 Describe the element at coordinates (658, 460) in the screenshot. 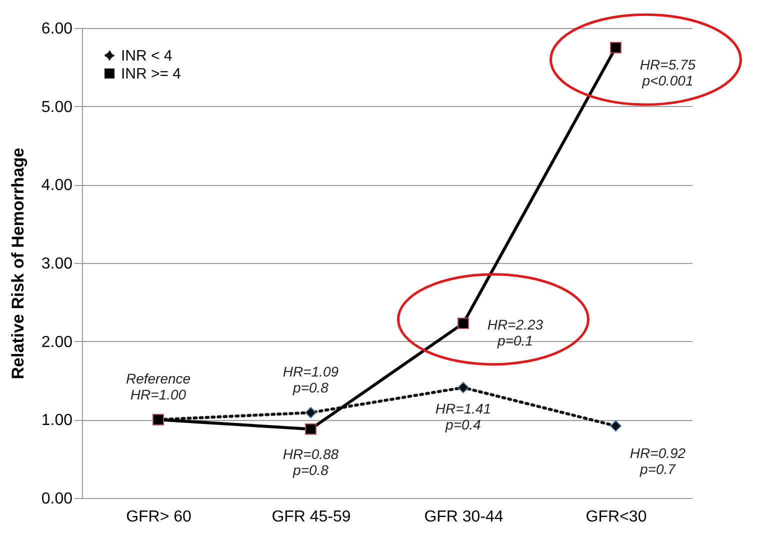

I see `annotation: HR=0.92 p=0.7` at that location.